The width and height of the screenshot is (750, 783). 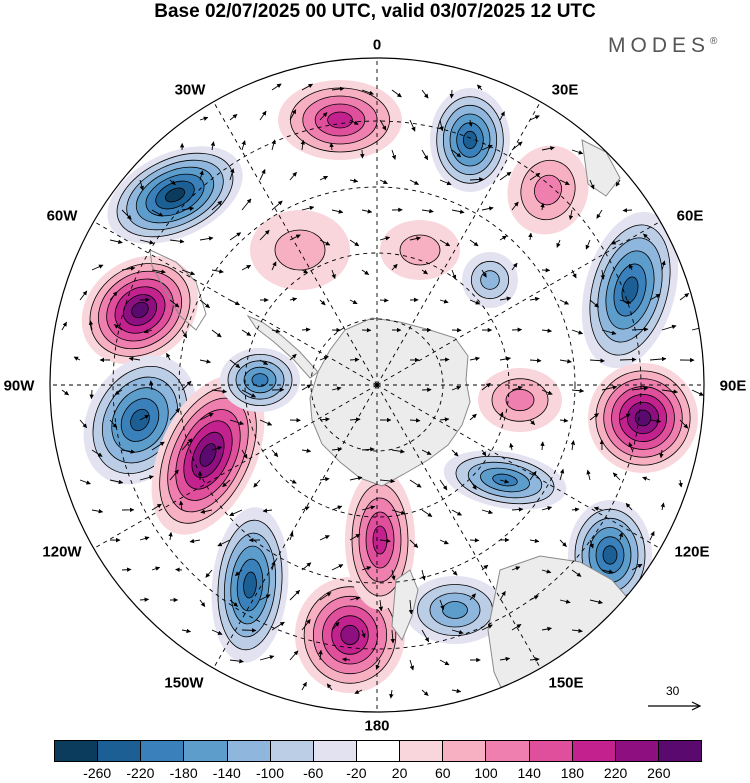 I want to click on lon-label-0: 0, so click(x=377, y=45).